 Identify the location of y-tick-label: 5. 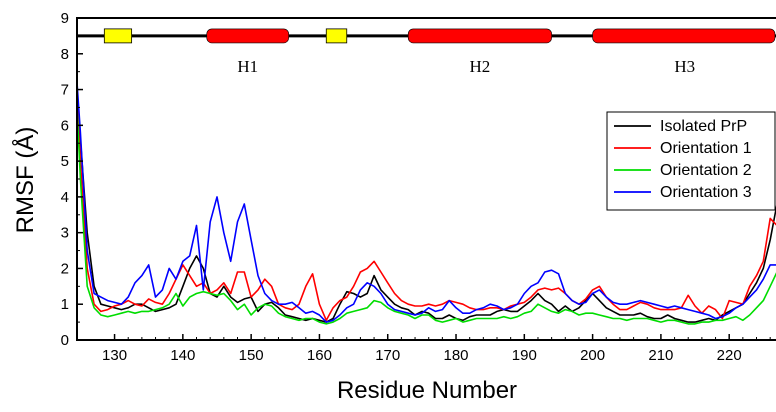
(65, 161).